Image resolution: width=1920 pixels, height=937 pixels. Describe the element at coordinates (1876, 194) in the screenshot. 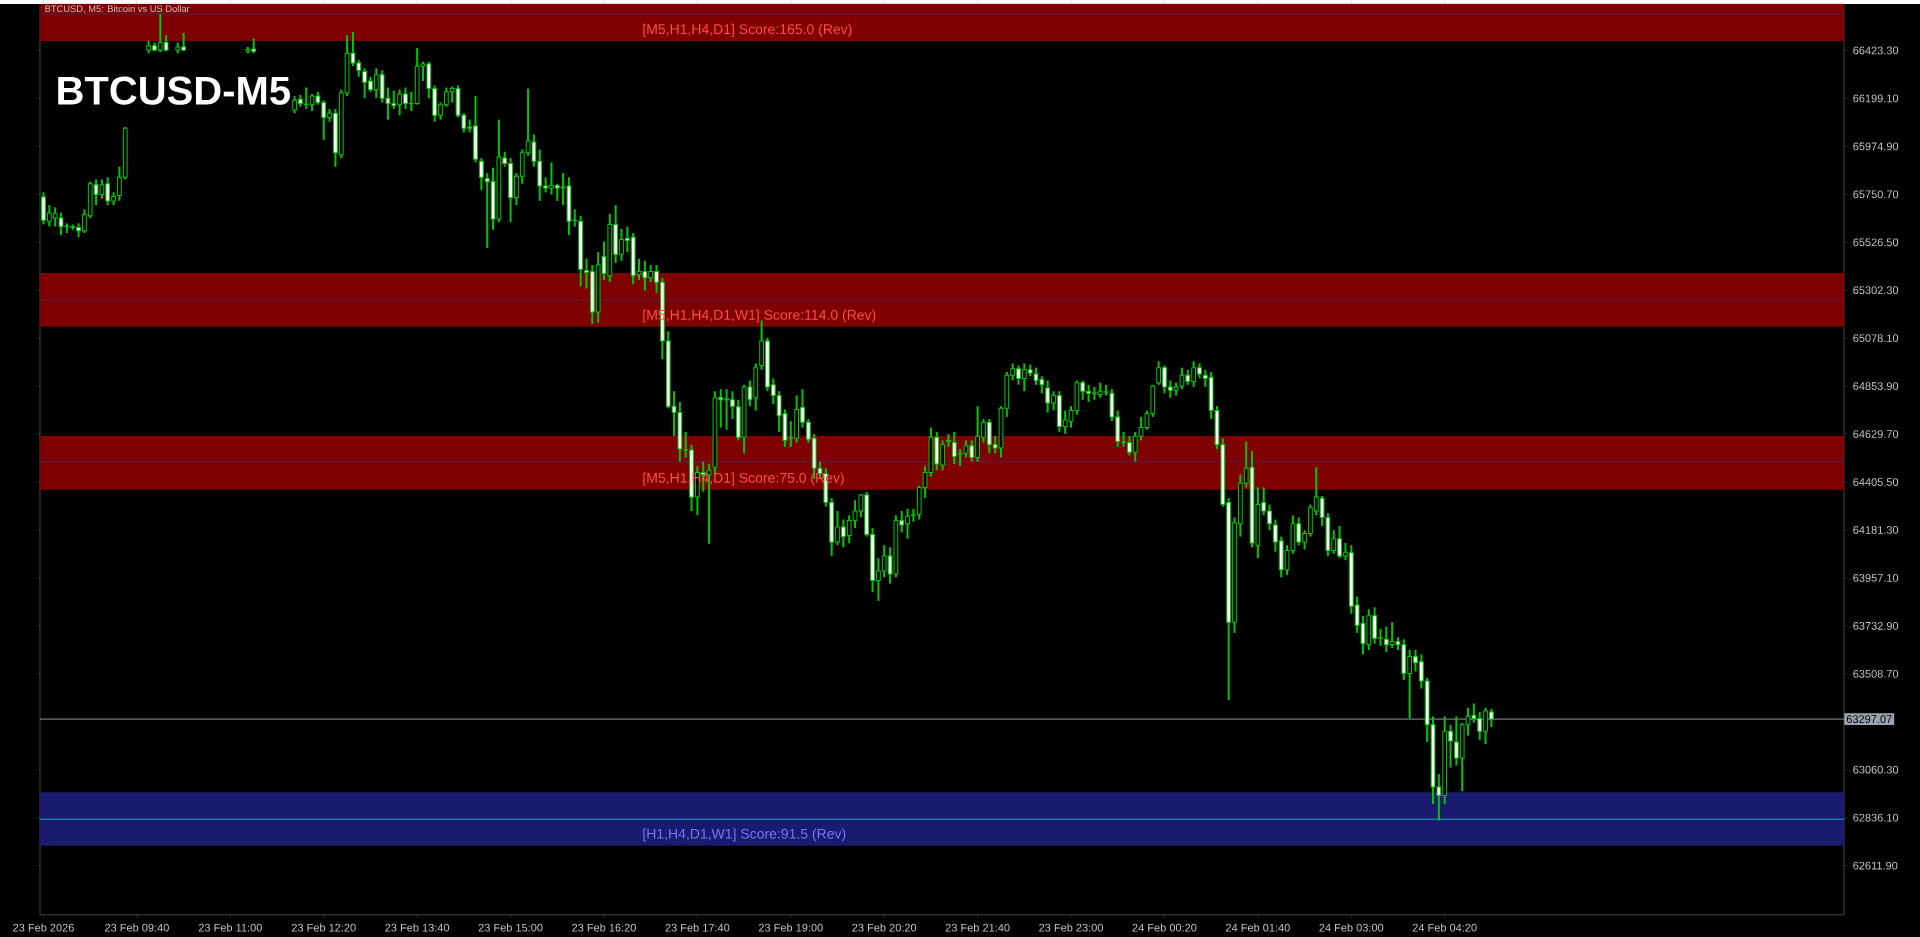

I see `y-tick-label: 65750.70` at that location.